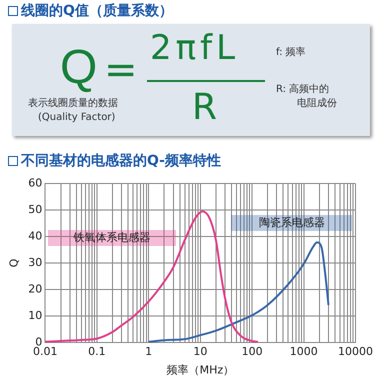  What do you see at coordinates (304, 351) in the screenshot?
I see `x-tick-label: 1000` at bounding box center [304, 351].